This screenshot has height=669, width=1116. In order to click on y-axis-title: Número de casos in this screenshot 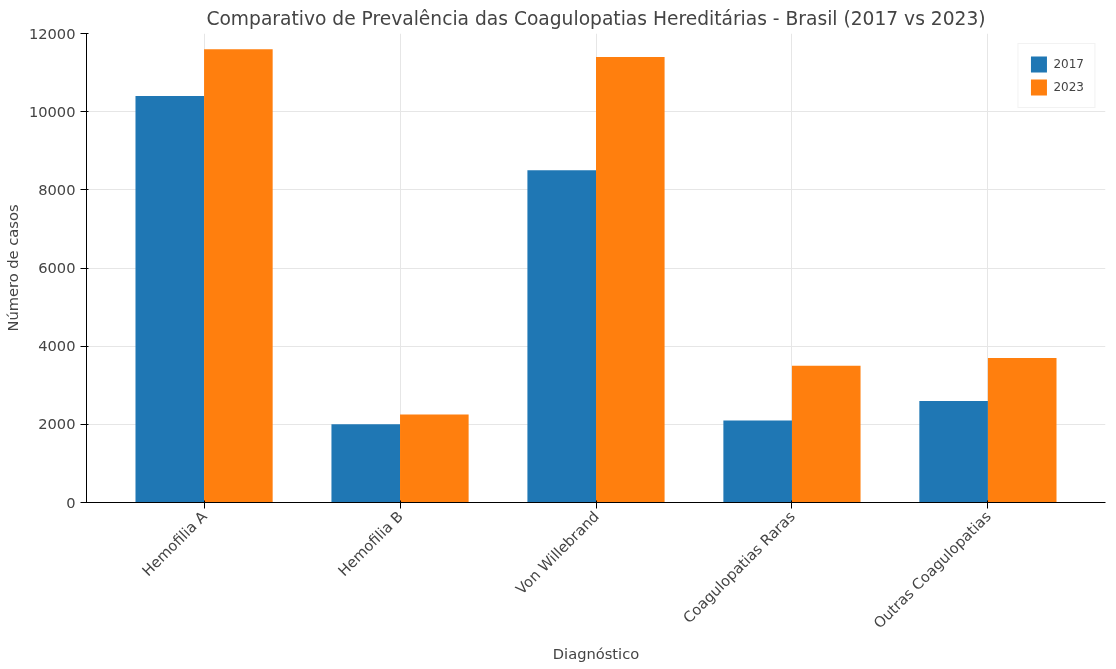, I will do `click(12, 268)`.